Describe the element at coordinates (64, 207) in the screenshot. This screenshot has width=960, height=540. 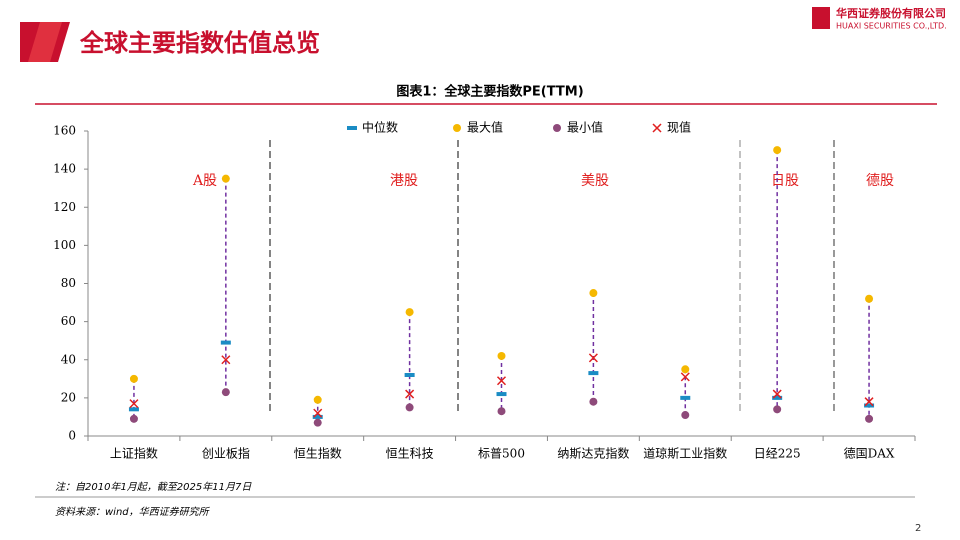
I see `y-tick-label: 120` at that location.